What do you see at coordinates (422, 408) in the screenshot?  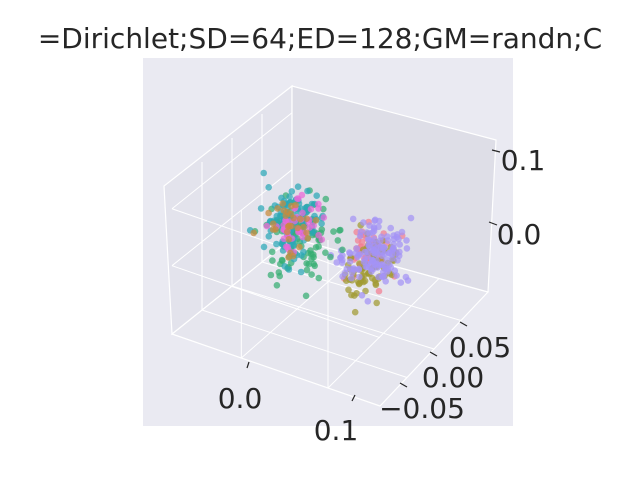 I see `y-tick-label-2: −0.05` at bounding box center [422, 408].